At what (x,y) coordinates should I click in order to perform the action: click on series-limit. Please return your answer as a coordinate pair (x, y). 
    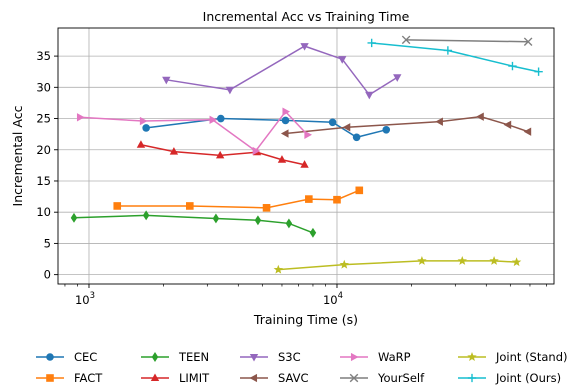
    Looking at the image, I should click on (222, 154).